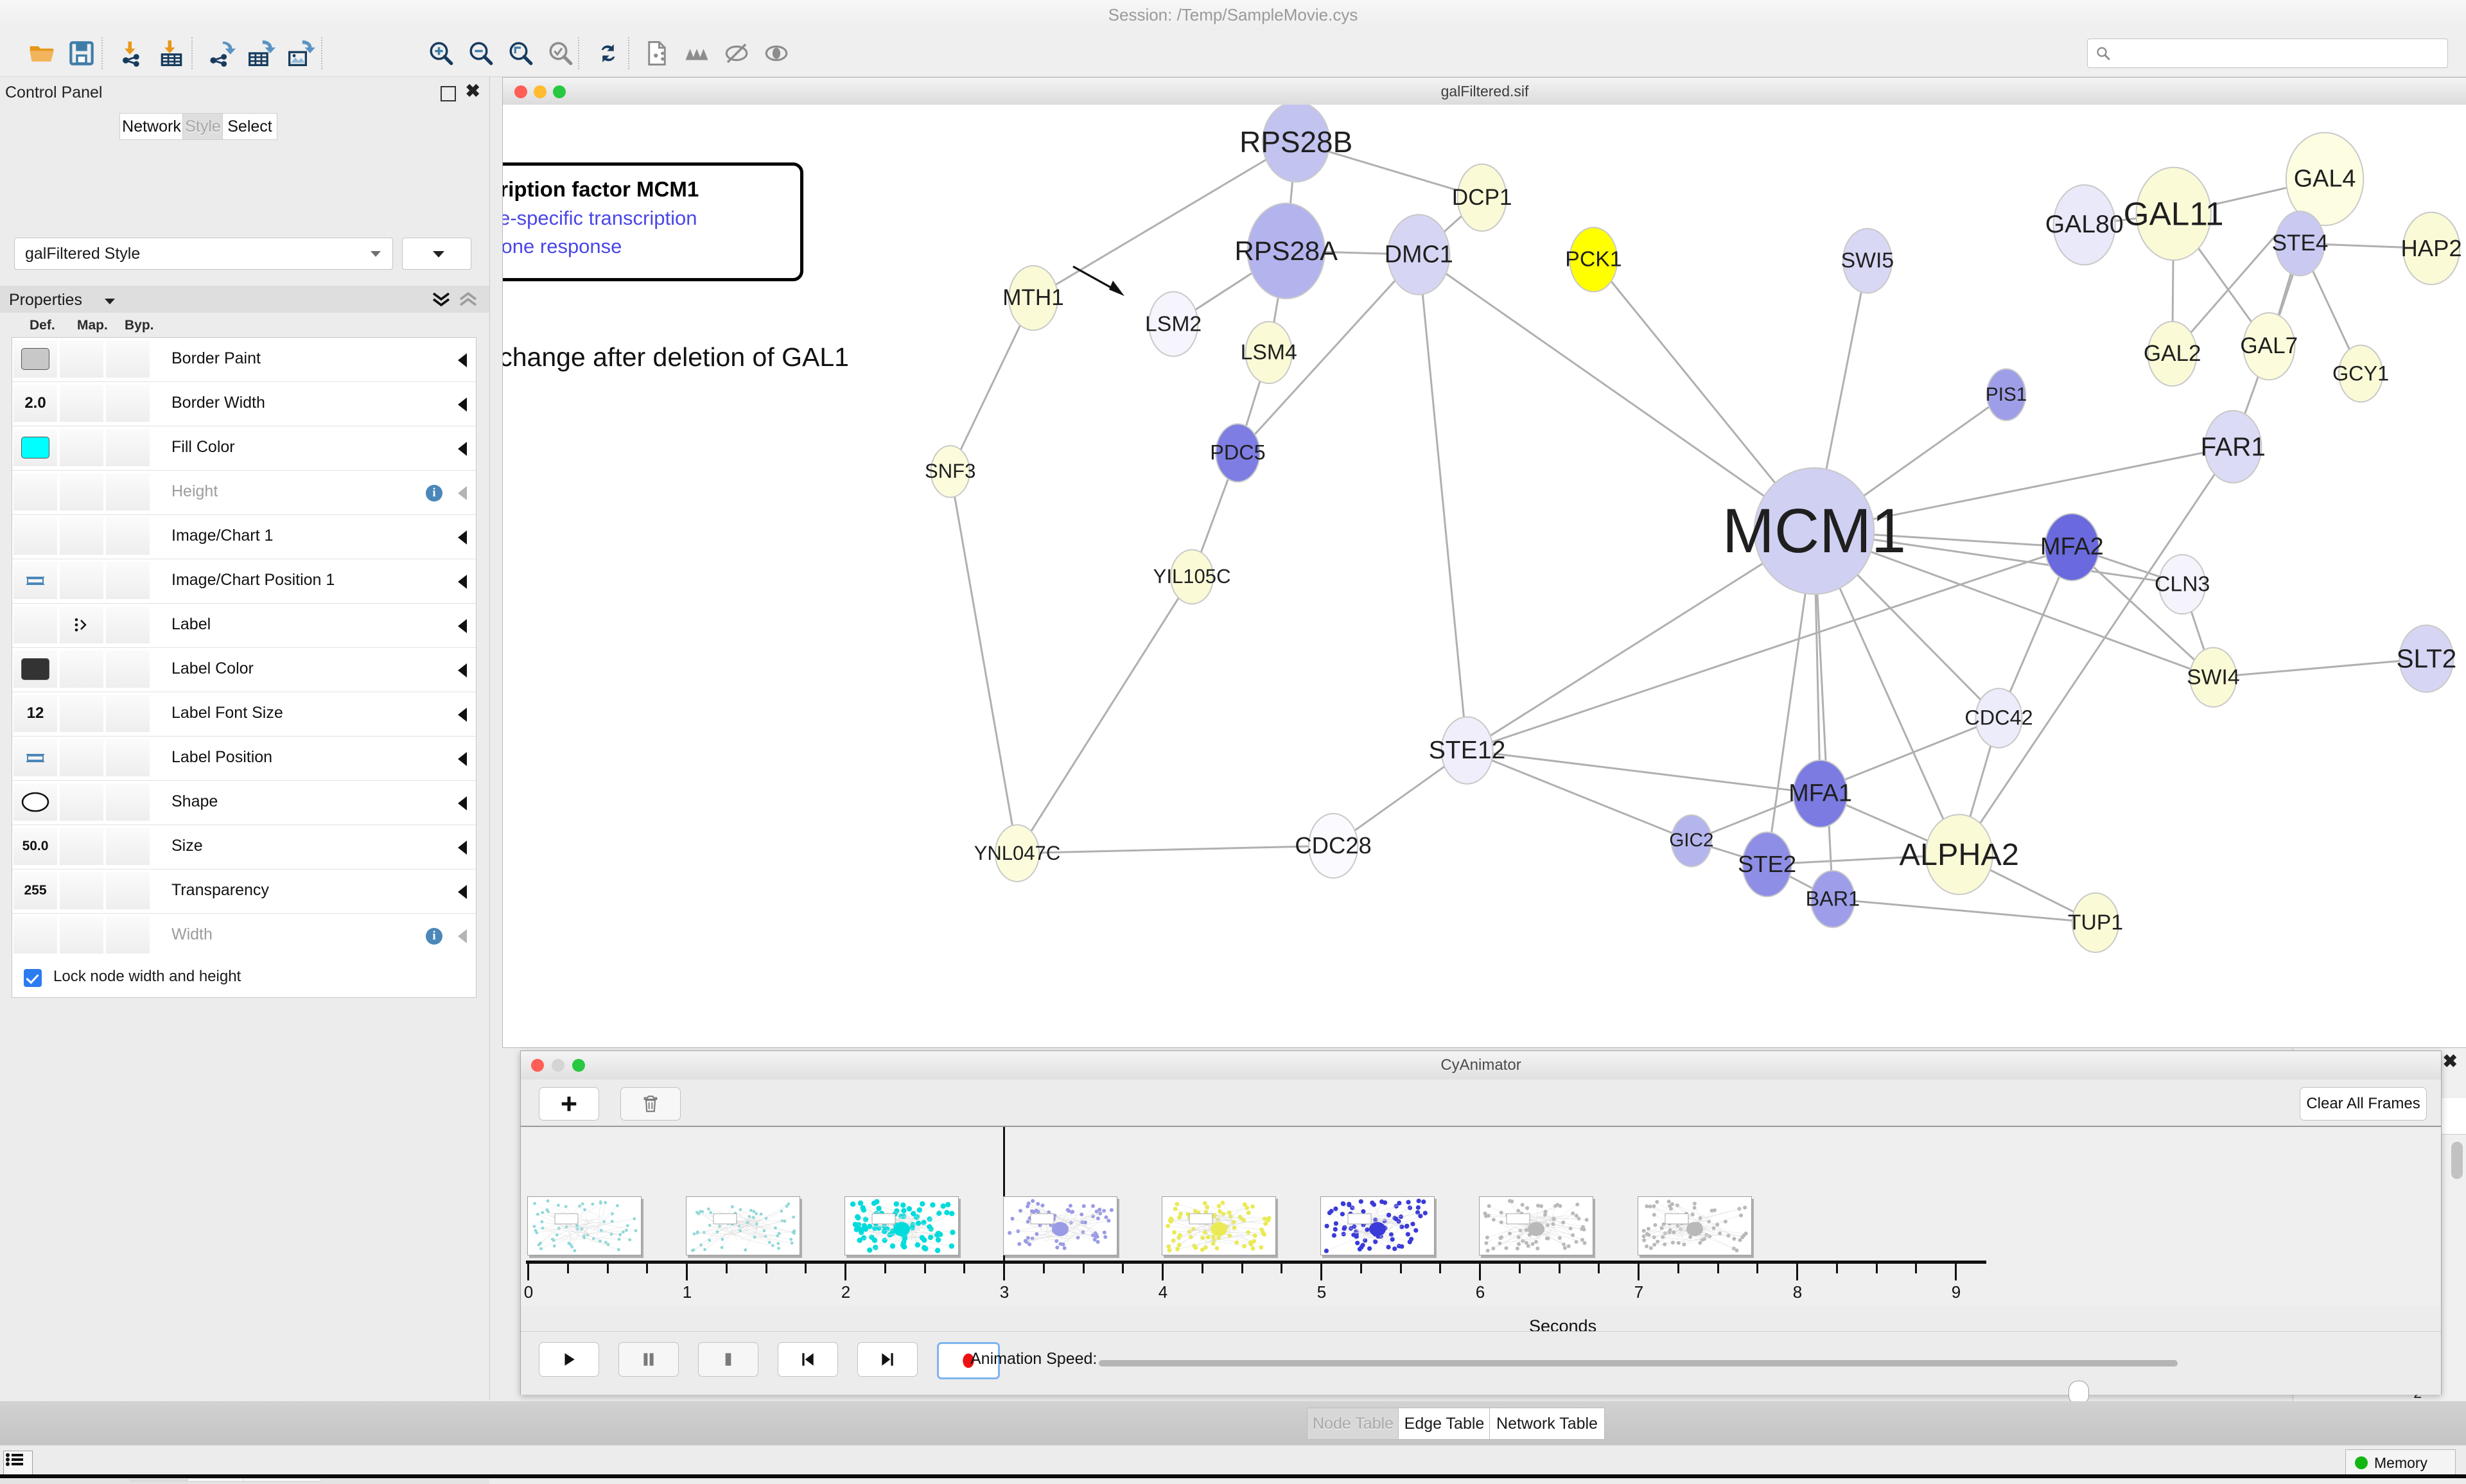  I want to click on task-list-button, so click(18, 1463).